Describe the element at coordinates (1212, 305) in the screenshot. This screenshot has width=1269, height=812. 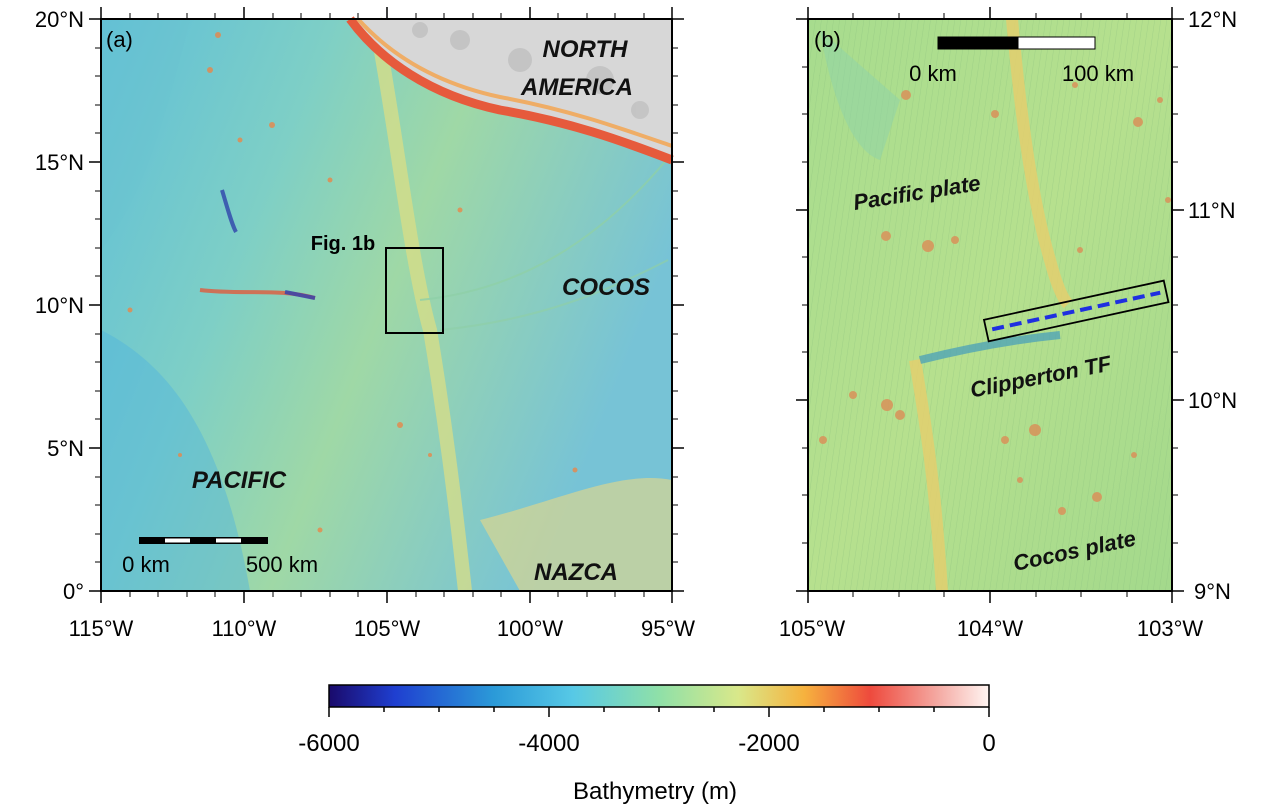
I see `panel-b-lat-labels: 12°N 11°N 10°N 9°N` at that location.